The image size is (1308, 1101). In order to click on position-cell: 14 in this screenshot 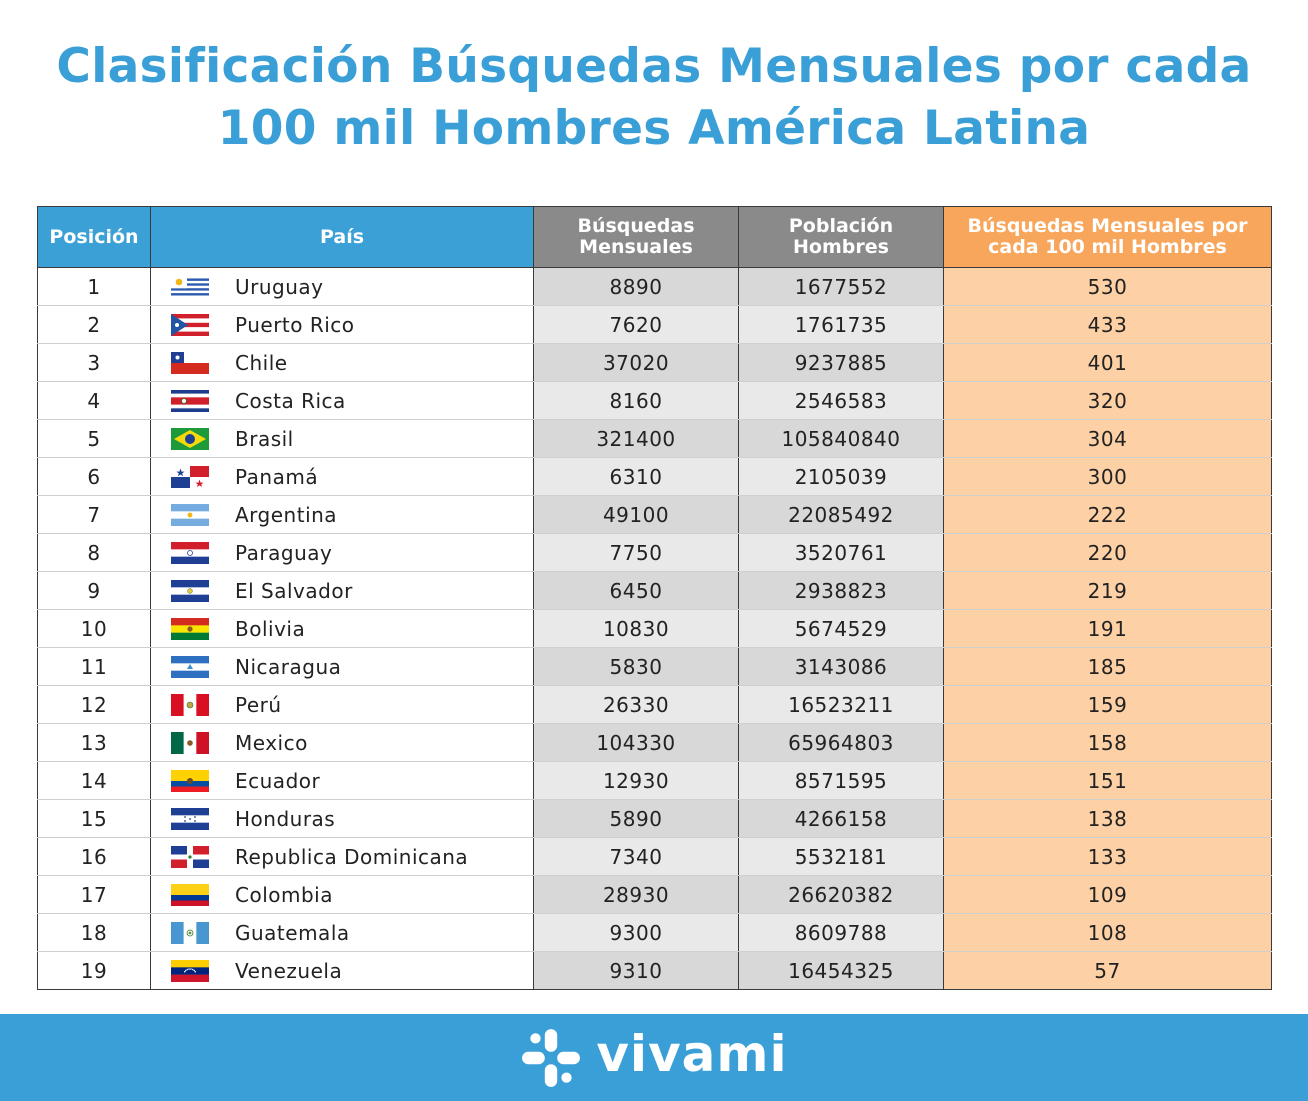, I will do `click(94, 780)`.